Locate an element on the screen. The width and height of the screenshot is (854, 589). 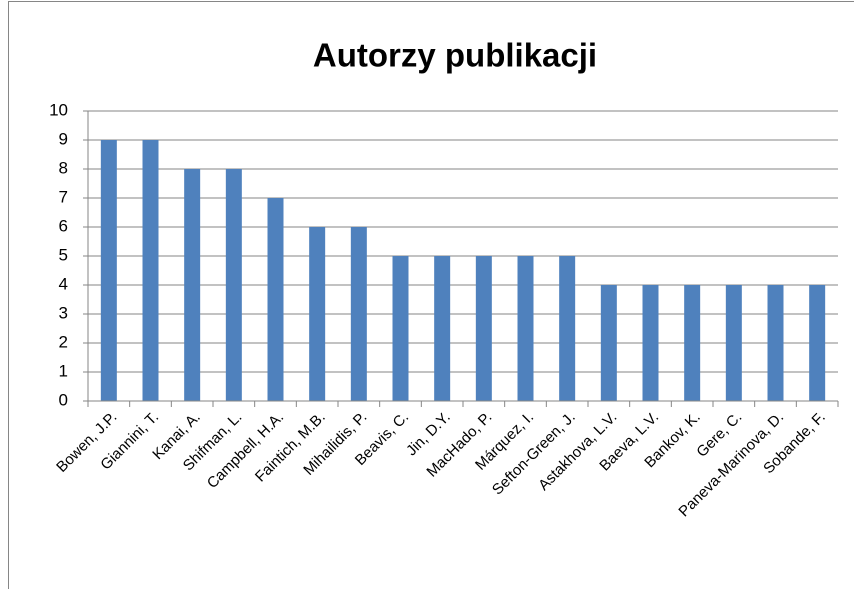
y-tick-label: 0 is located at coordinates (63, 399).